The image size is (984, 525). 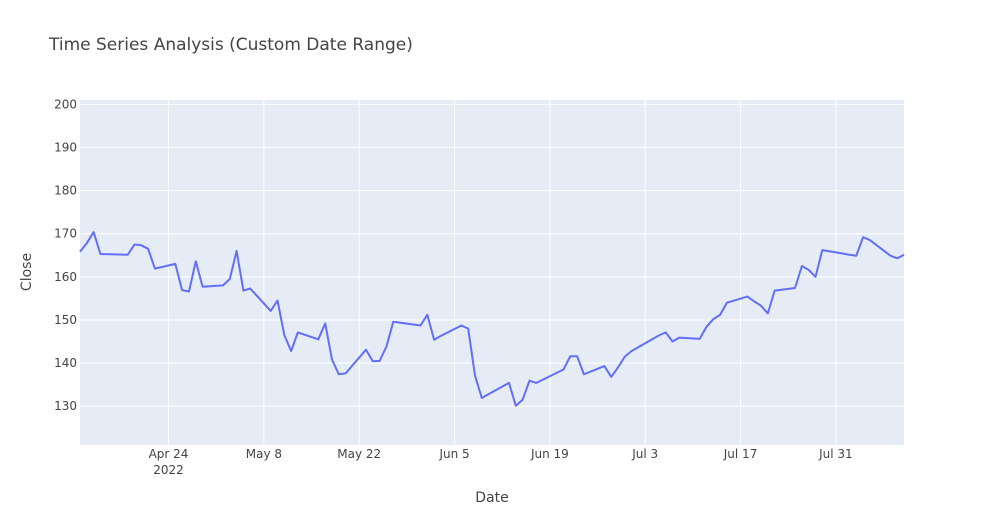 What do you see at coordinates (168, 470) in the screenshot?
I see `x-tick-year-label: 2022` at bounding box center [168, 470].